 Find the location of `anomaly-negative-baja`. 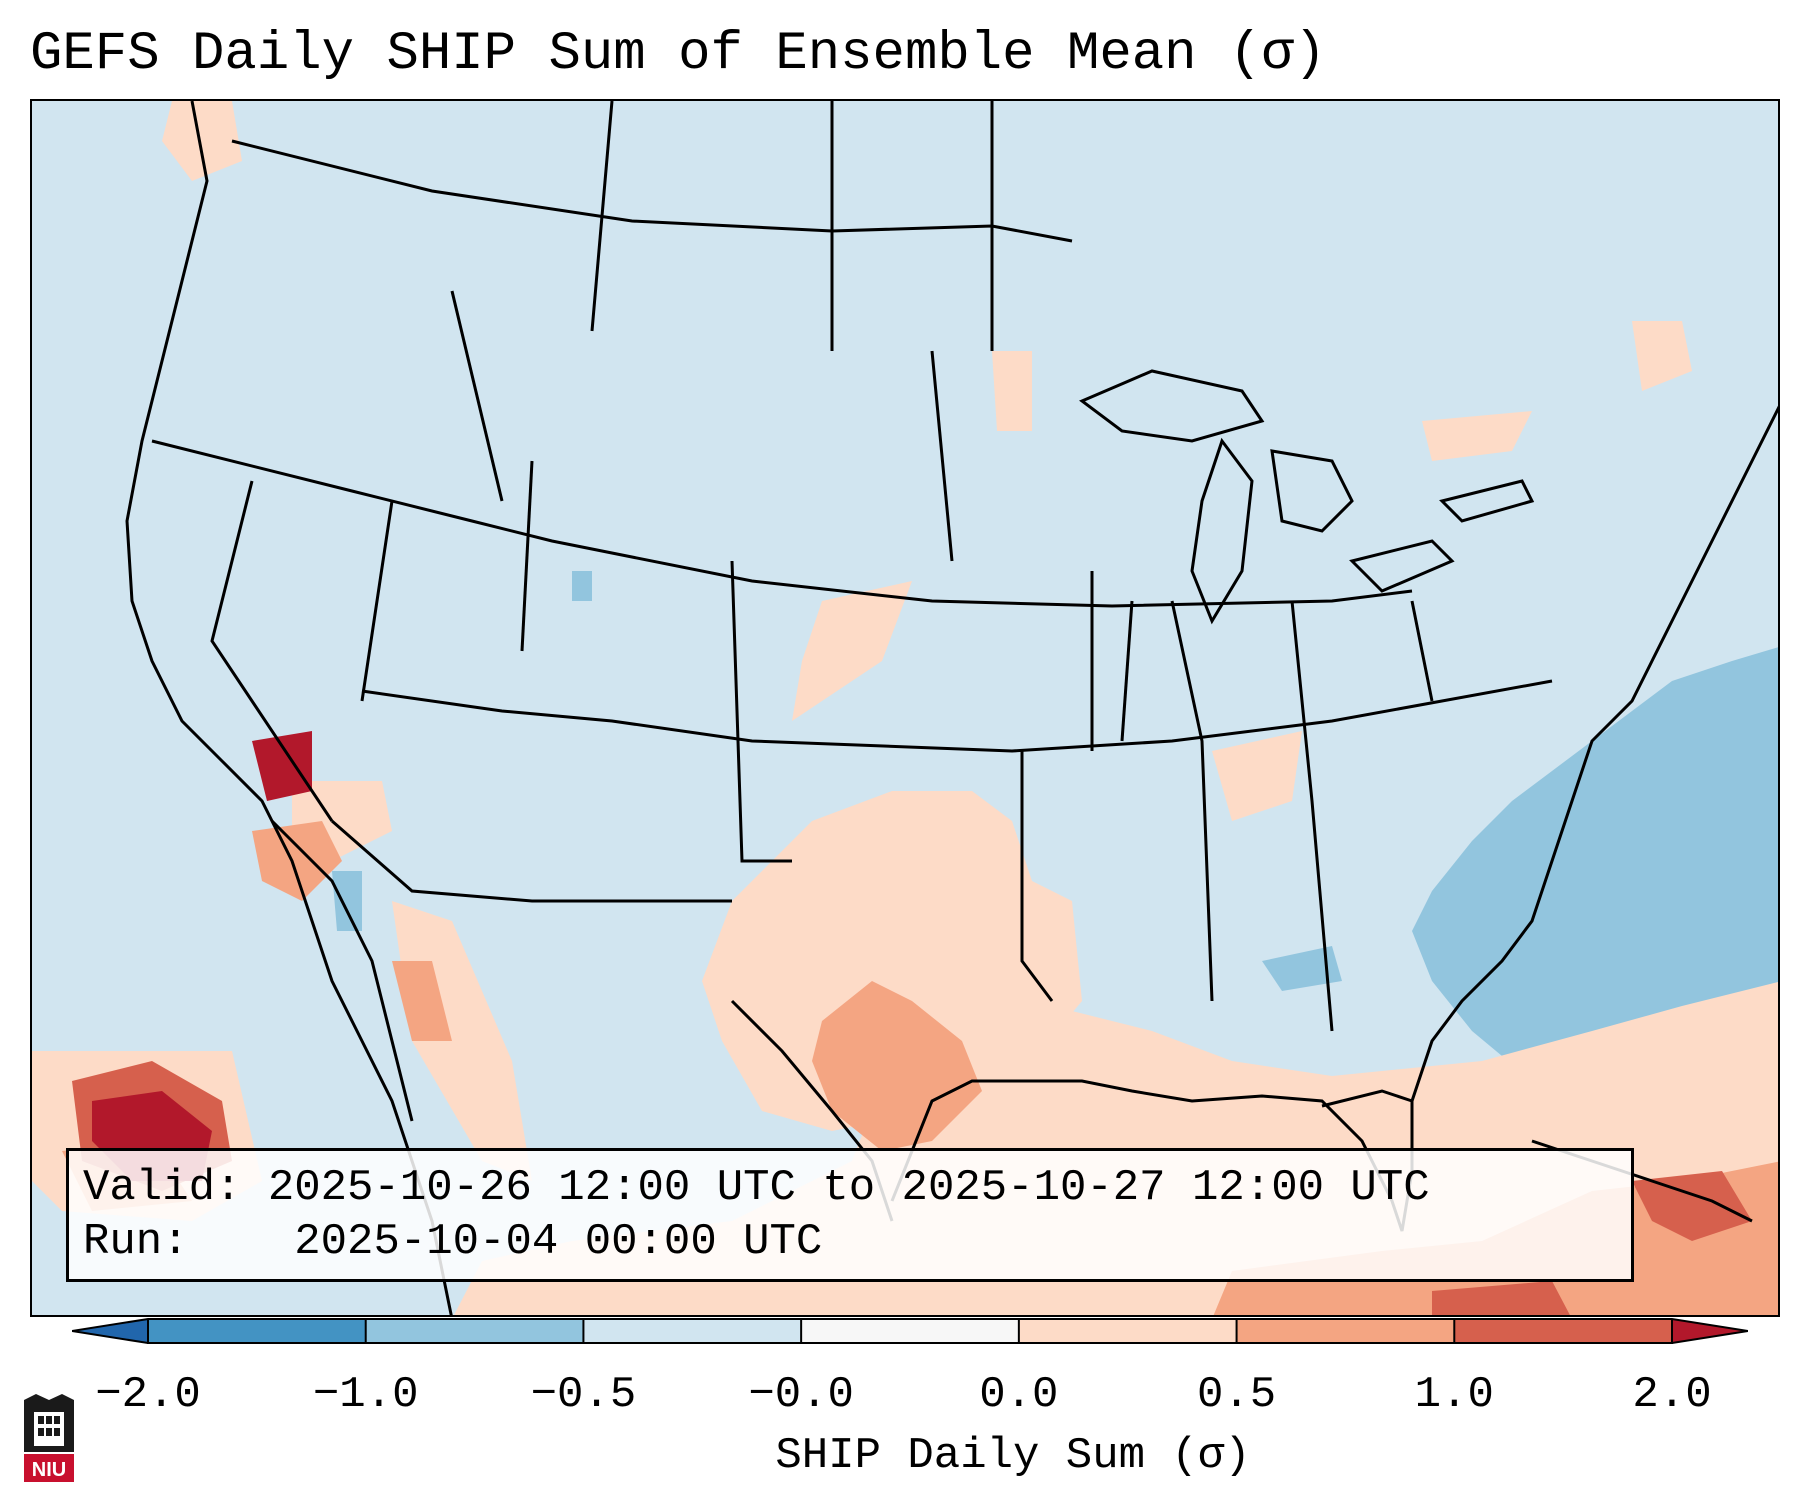

anomaly-negative-baja is located at coordinates (347, 901).